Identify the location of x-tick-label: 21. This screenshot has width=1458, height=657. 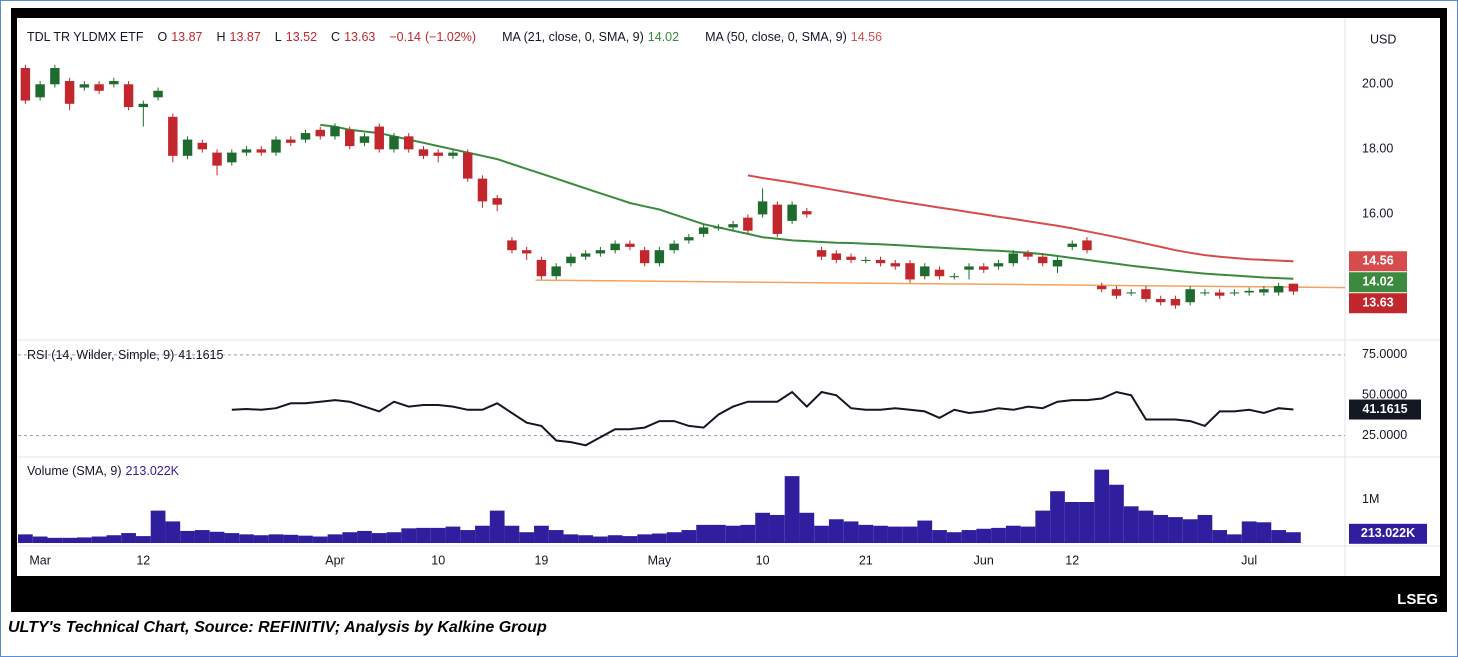
(866, 560).